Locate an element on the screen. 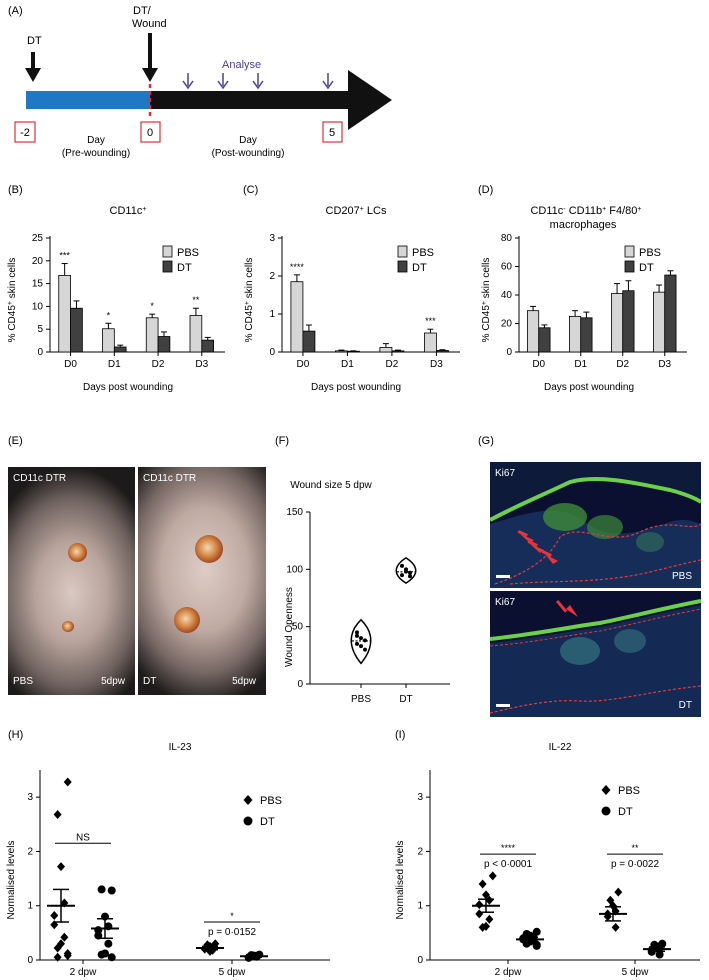  mouse-photo-pbs: CD11c DTR PBS 5dpw is located at coordinates (71, 581).